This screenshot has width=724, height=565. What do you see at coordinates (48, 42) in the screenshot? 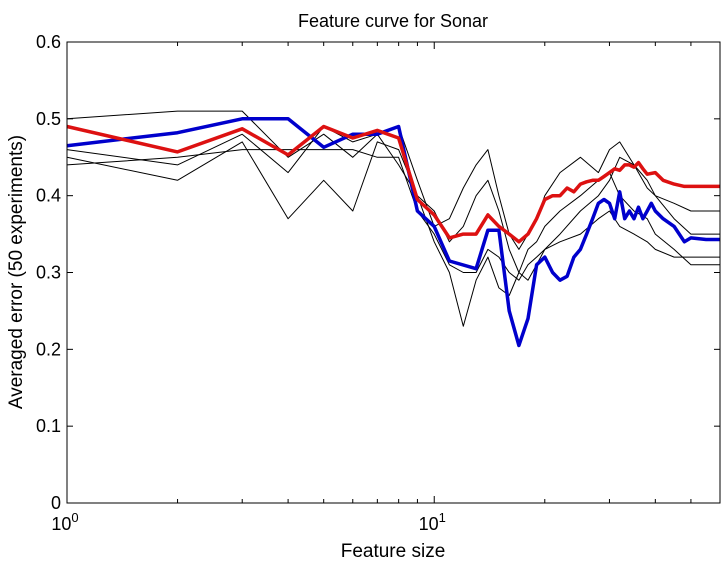
I see `y-tick-label: 0.6` at bounding box center [48, 42].